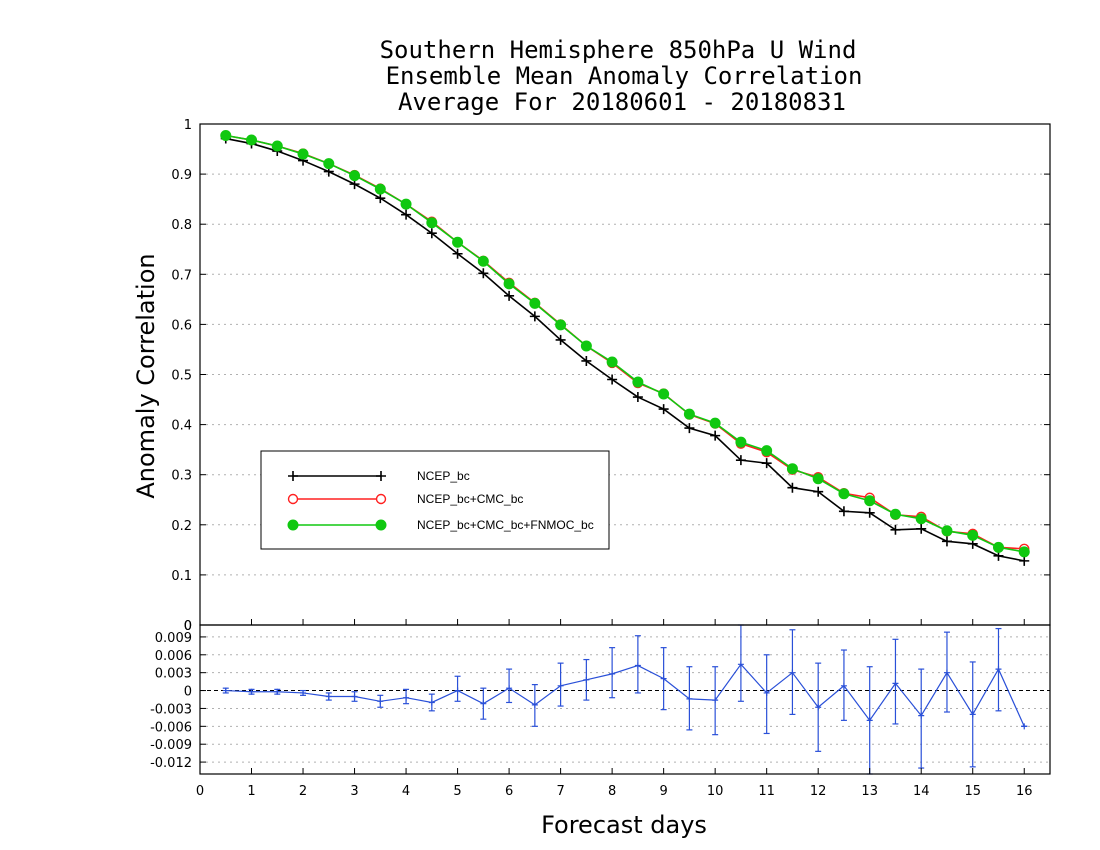 The height and width of the screenshot is (850, 1100). I want to click on x-tick-label: 2, so click(303, 791).